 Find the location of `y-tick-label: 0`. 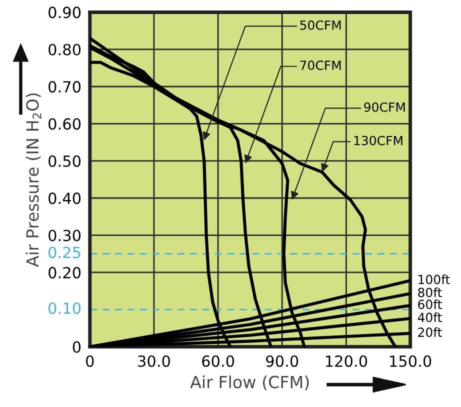

y-tick-label: 0 is located at coordinates (76, 347).